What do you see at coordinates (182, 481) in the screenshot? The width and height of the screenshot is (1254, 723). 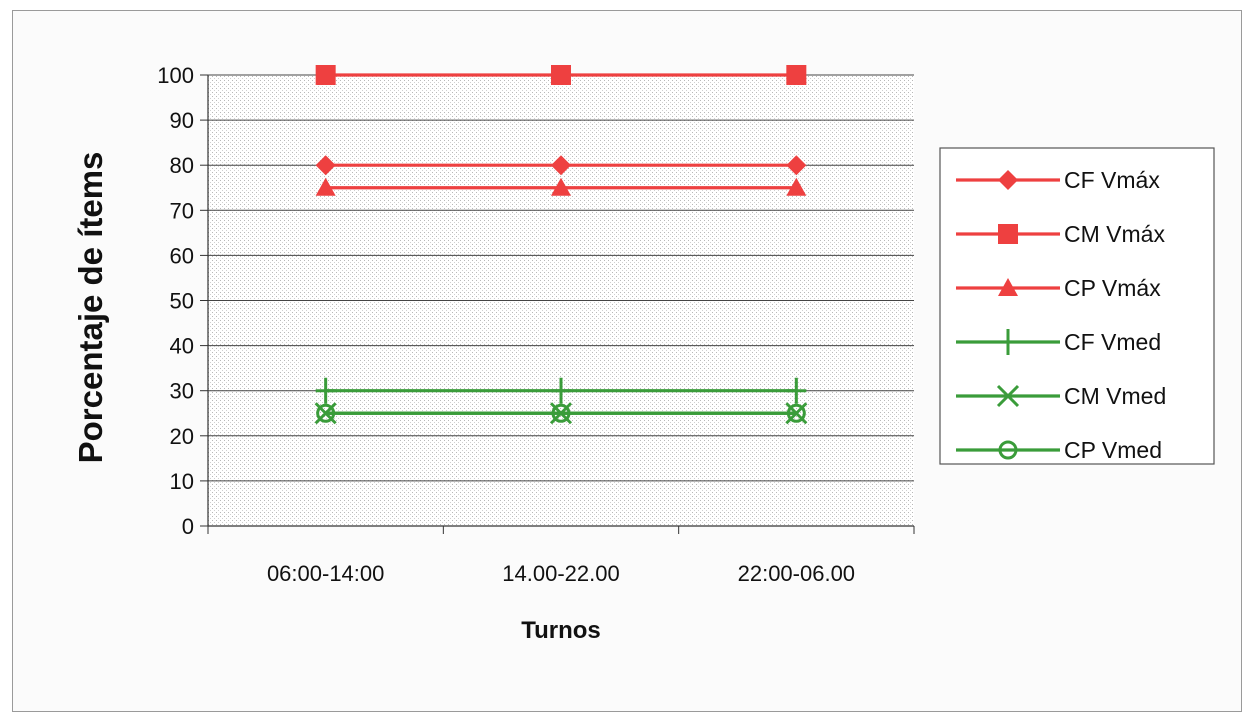 I see `y-tick-label: 10` at bounding box center [182, 481].